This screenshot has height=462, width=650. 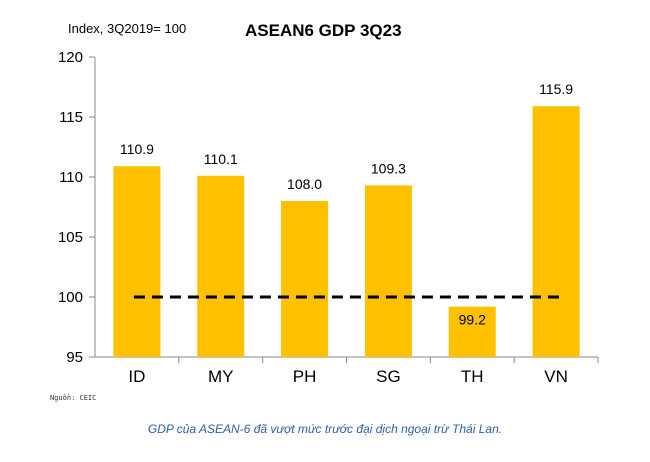 What do you see at coordinates (70, 57) in the screenshot?
I see `y-tick-label: 120` at bounding box center [70, 57].